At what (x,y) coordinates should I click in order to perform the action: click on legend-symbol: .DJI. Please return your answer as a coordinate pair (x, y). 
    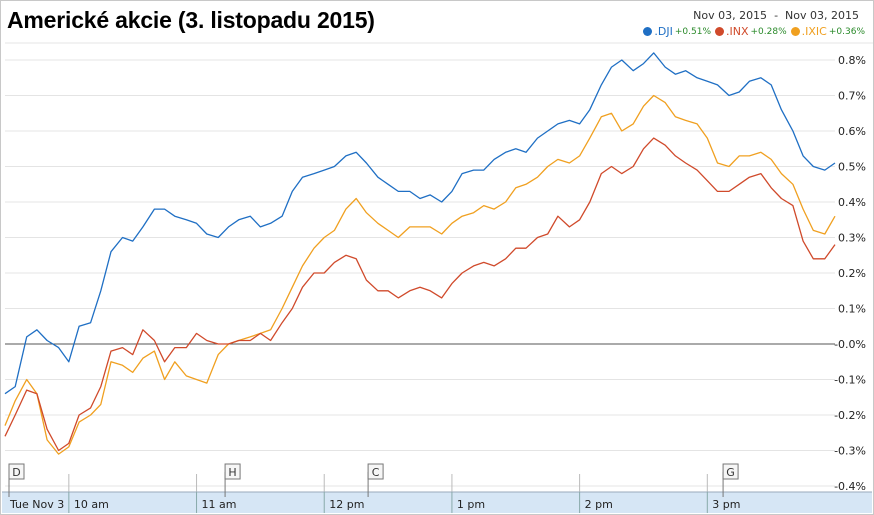
    Looking at the image, I should click on (663, 31).